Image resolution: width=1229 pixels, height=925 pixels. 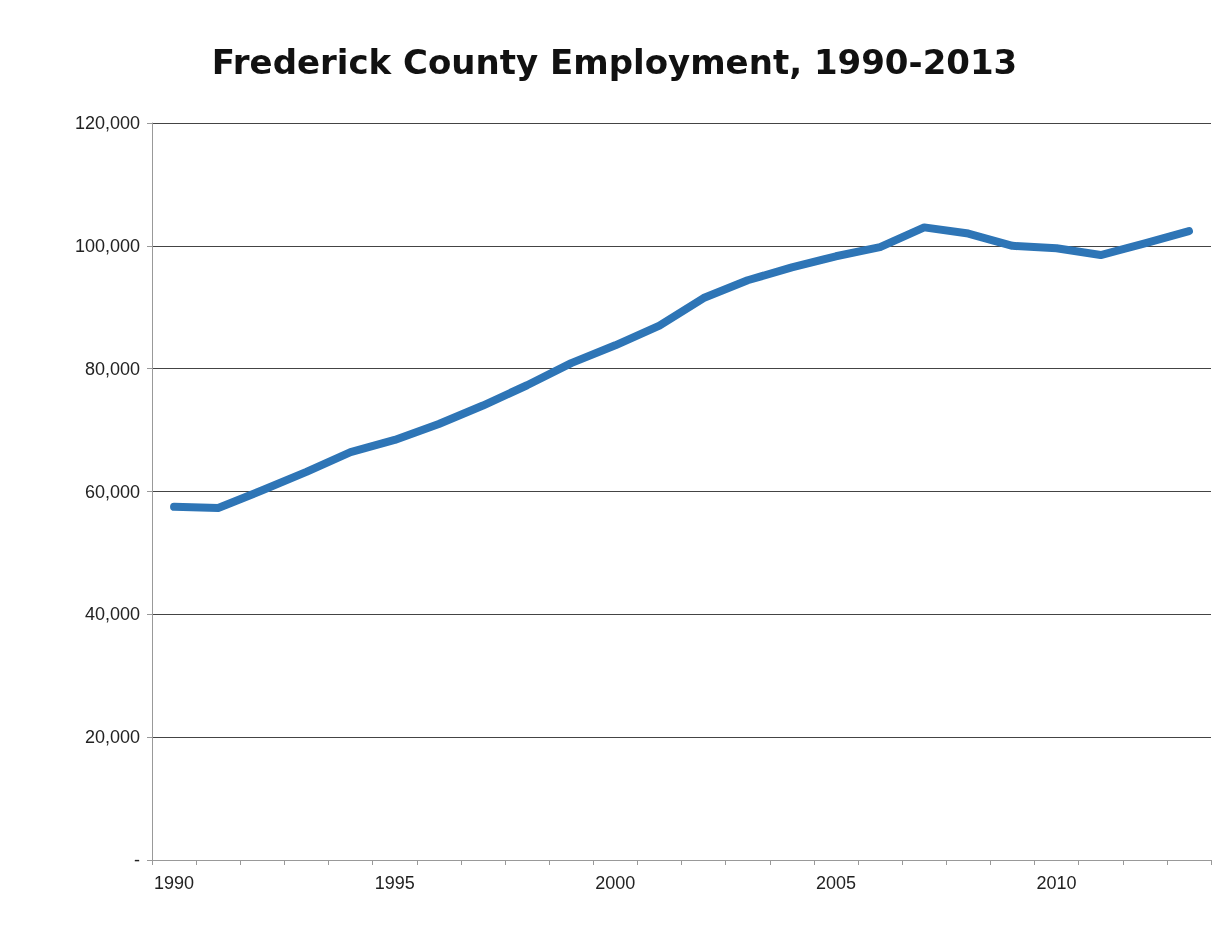 I want to click on x-tick-label: 1995, so click(x=394, y=883).